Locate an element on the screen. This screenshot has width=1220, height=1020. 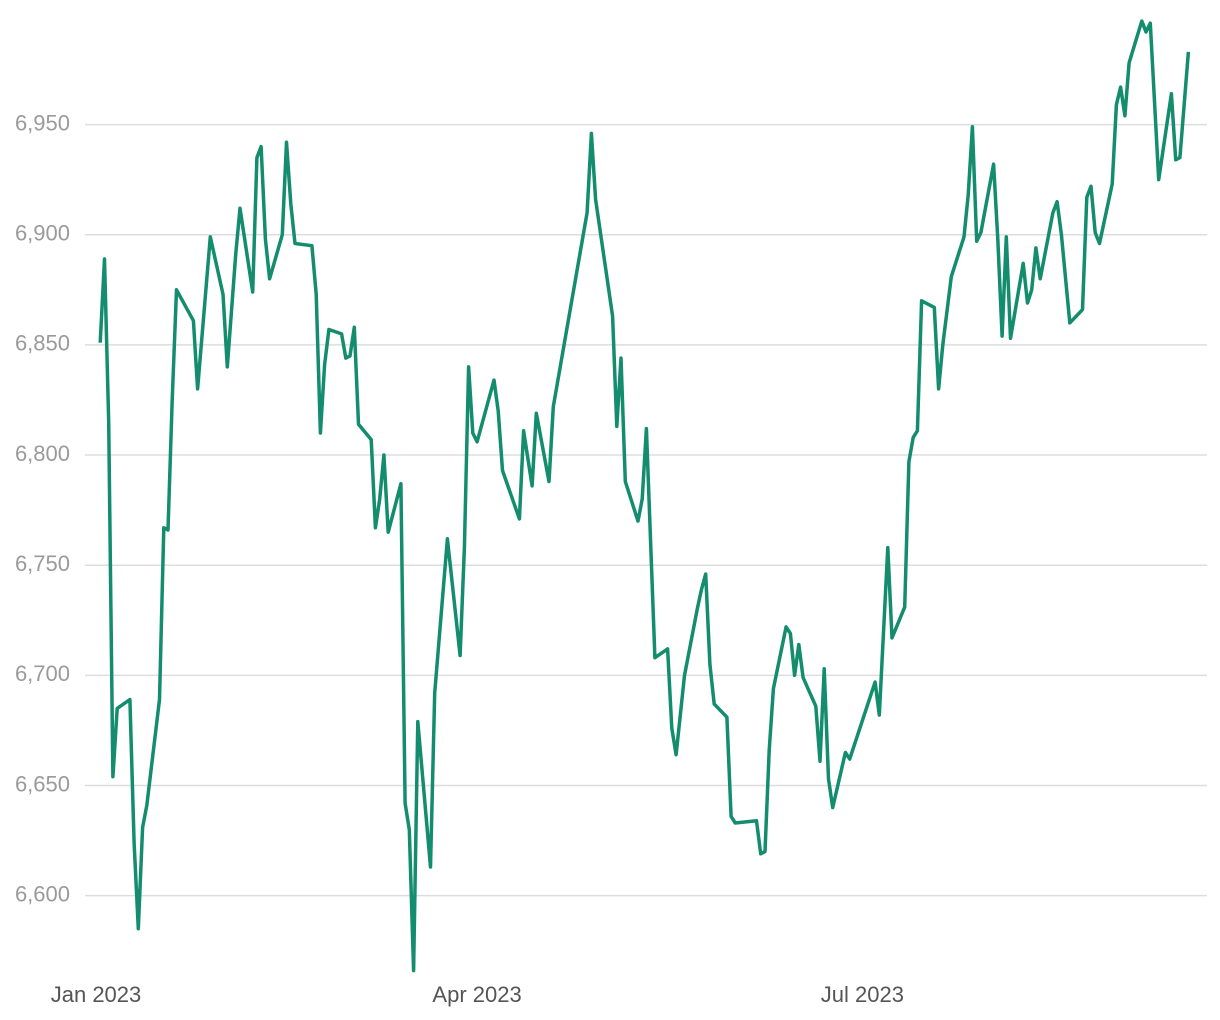
y-tick-label: 6,850 is located at coordinates (42, 343).